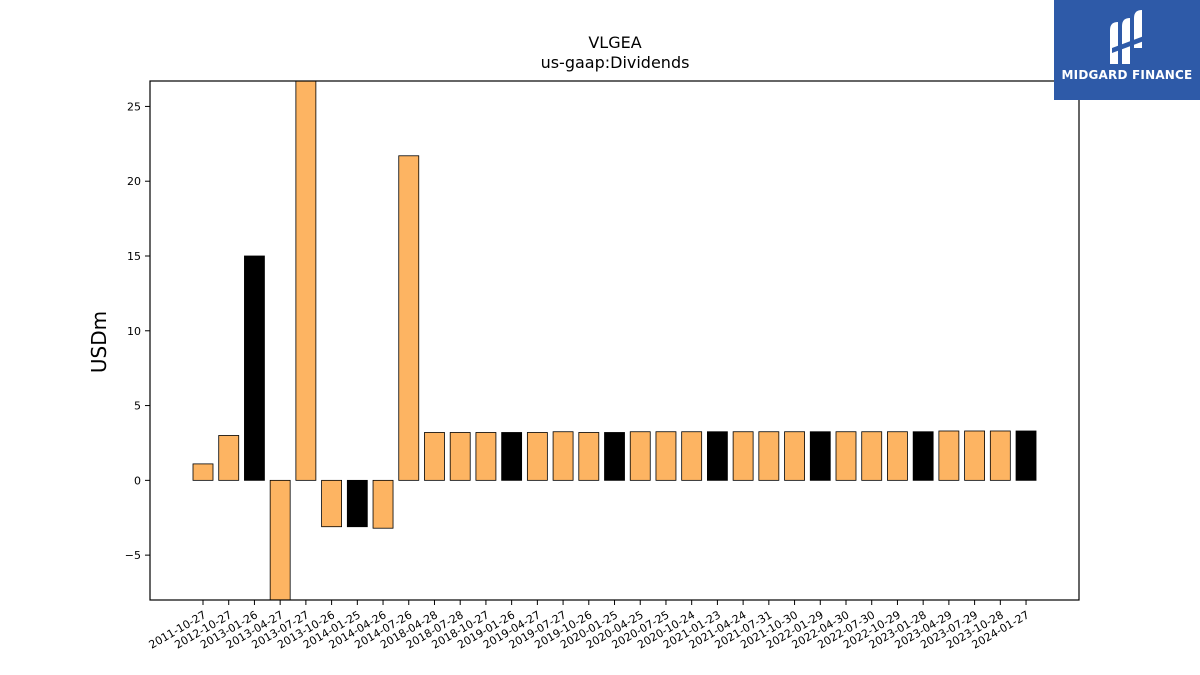 The image size is (1200, 675). Describe the element at coordinates (137, 480) in the screenshot. I see `y-tick-label: 0` at that location.